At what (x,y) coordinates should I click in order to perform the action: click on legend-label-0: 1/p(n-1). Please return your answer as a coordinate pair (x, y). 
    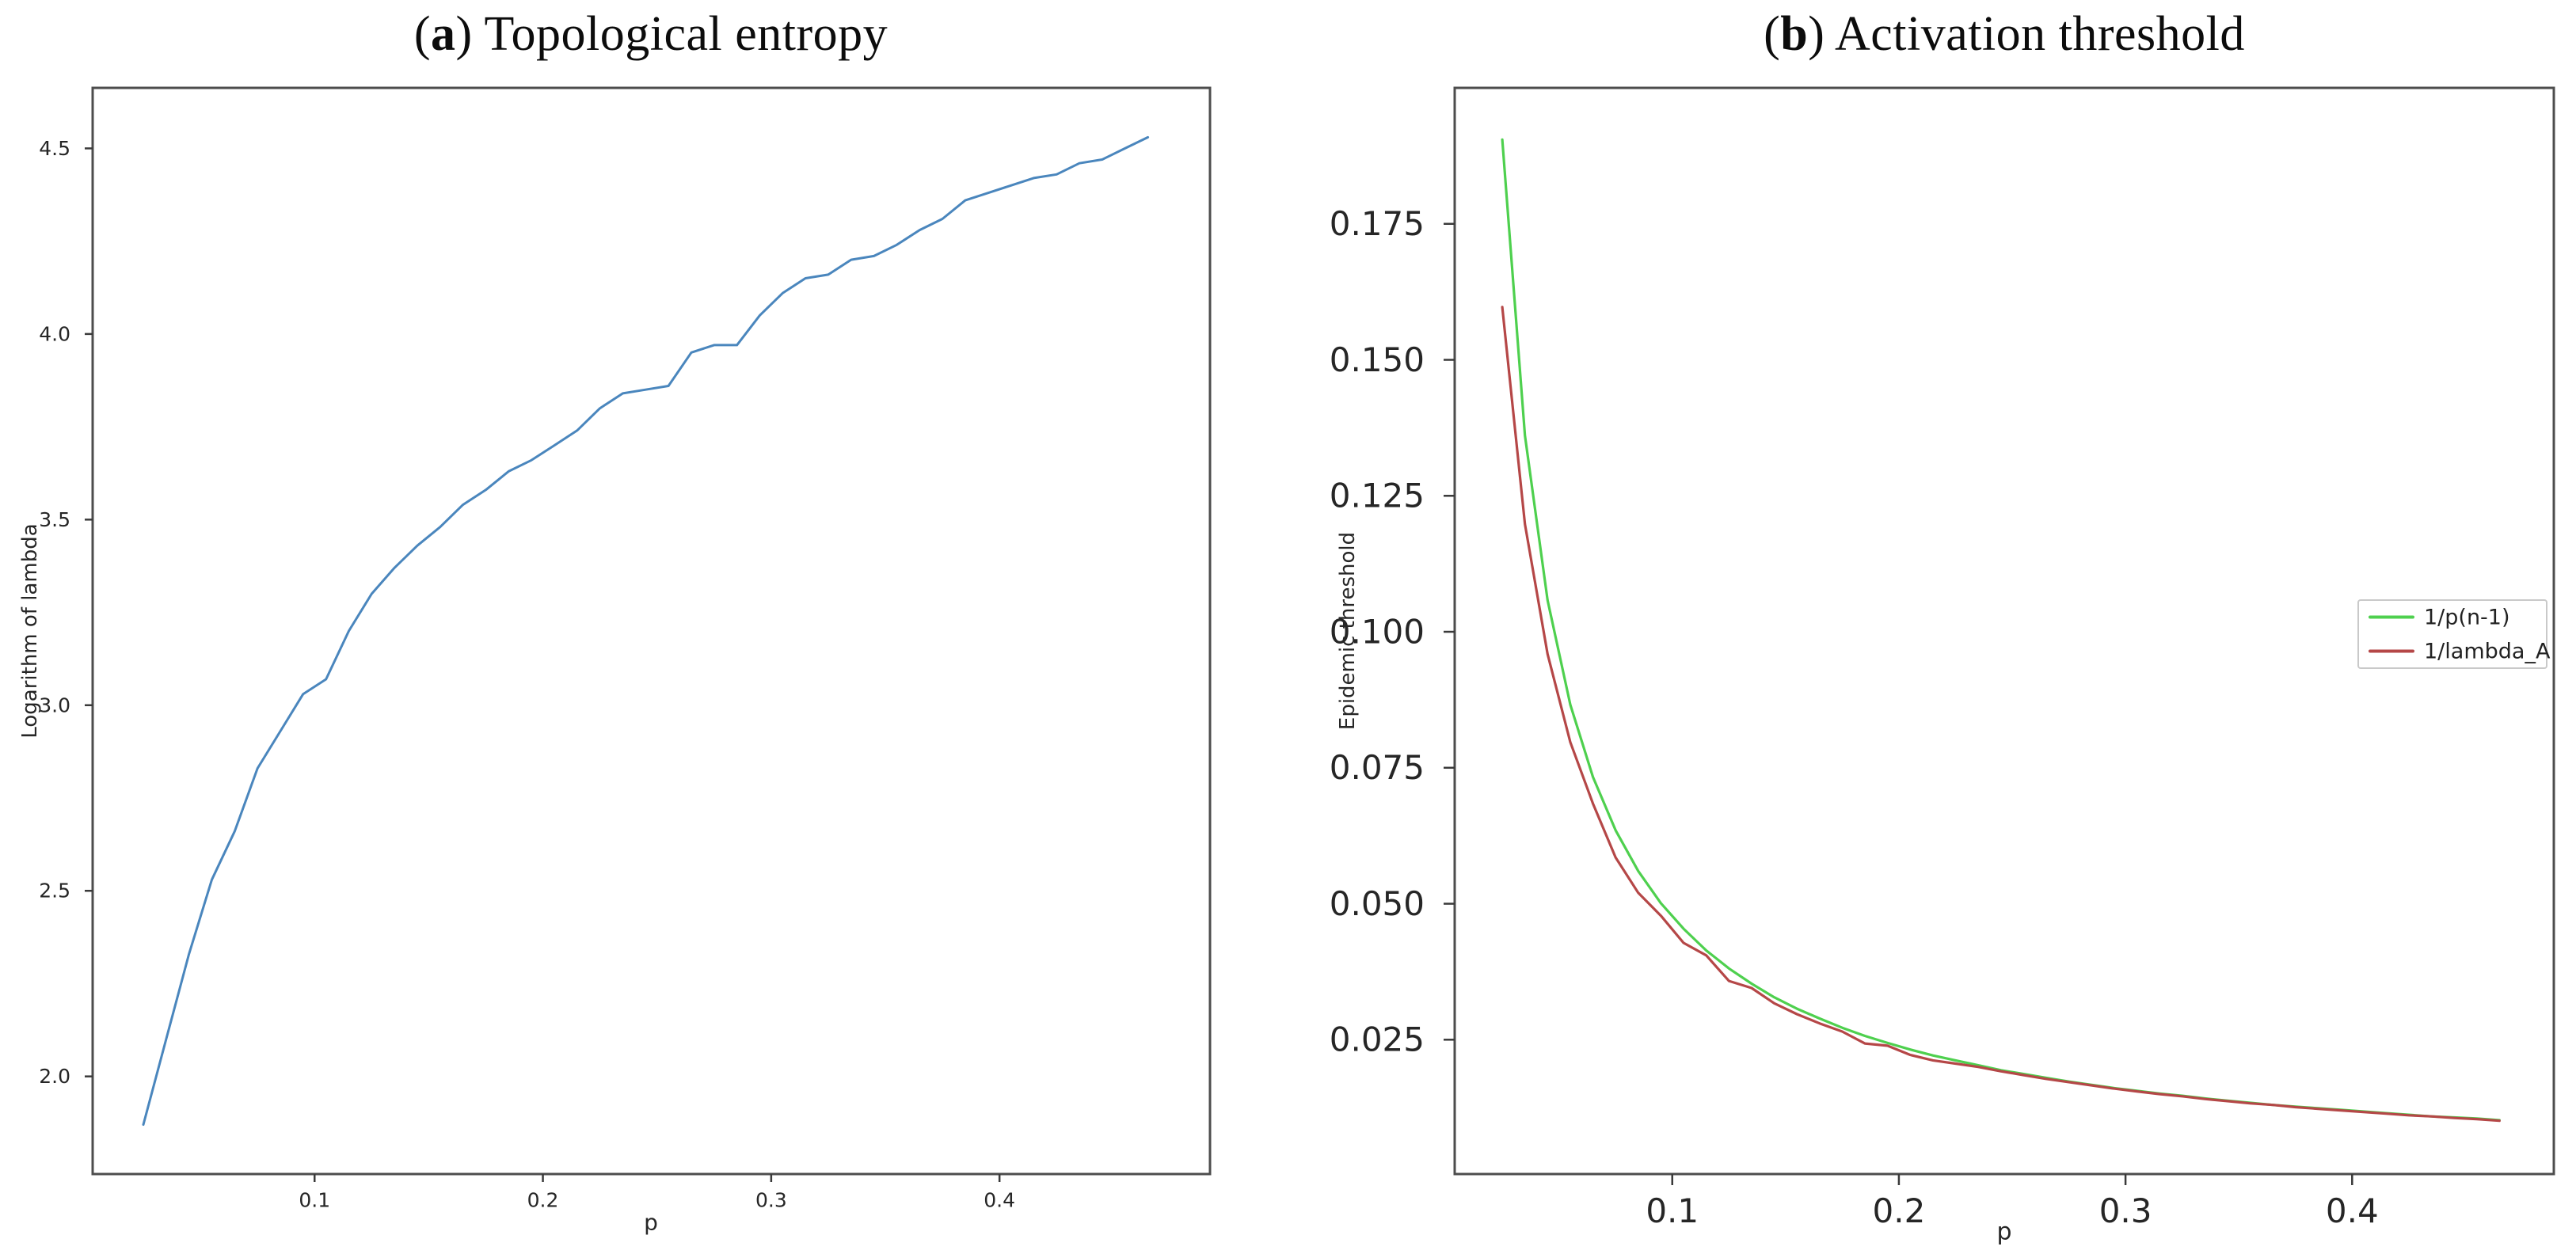
    Looking at the image, I should click on (2467, 618).